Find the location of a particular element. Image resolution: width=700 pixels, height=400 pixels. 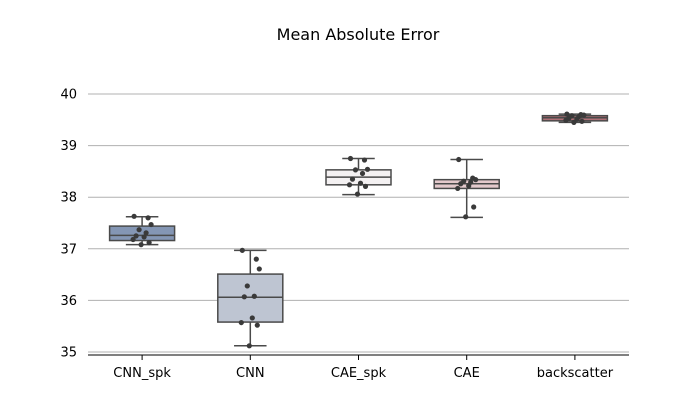

y-tick-label-35: 35 is located at coordinates (68, 353).